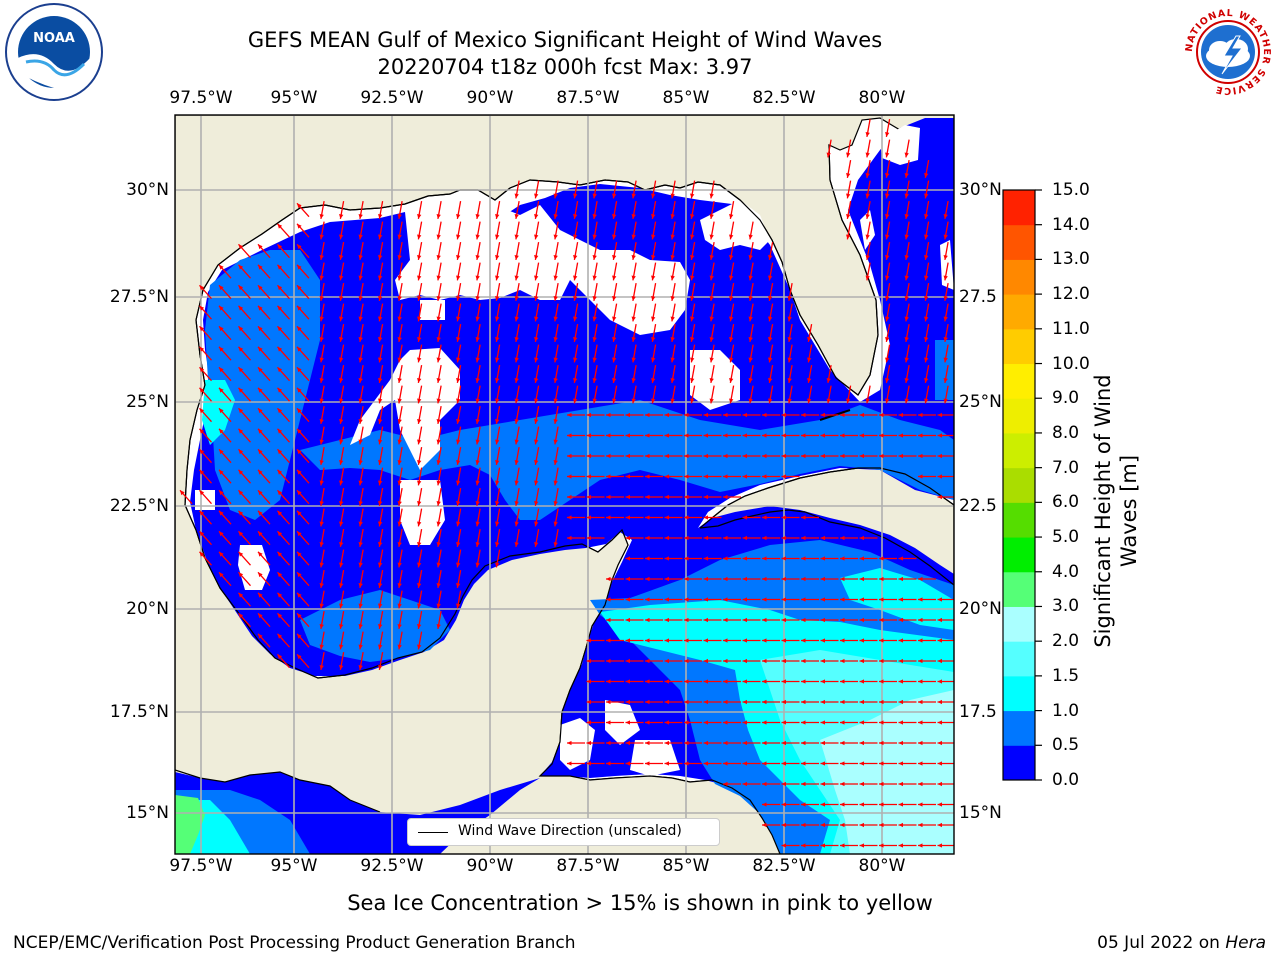 The image size is (1280, 960). I want to click on latitude-tick-label: 20°N, so click(147, 609).